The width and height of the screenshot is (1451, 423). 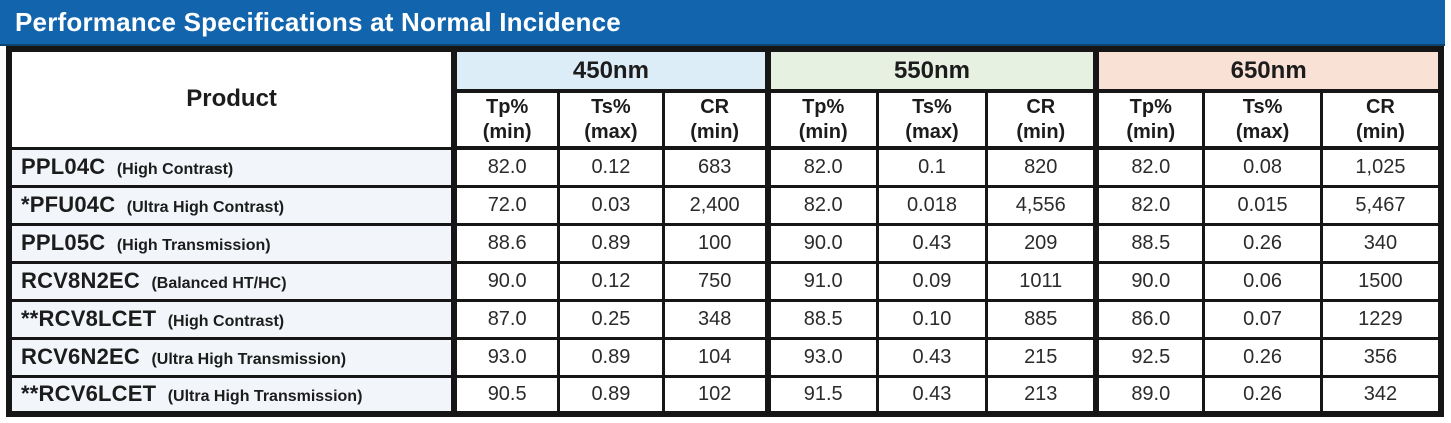 What do you see at coordinates (1381, 119) in the screenshot?
I see `subheader-650-cr: CR (min)` at bounding box center [1381, 119].